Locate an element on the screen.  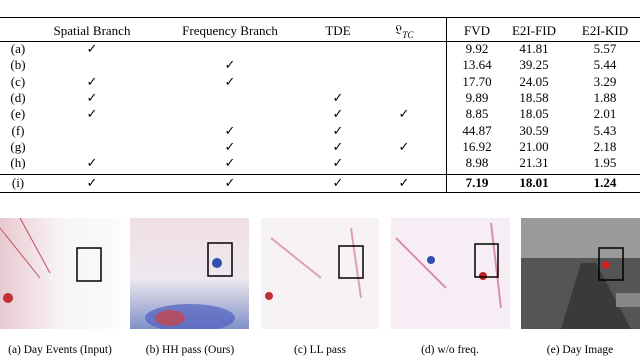
metric-value: 5.57 is located at coordinates (605, 48).